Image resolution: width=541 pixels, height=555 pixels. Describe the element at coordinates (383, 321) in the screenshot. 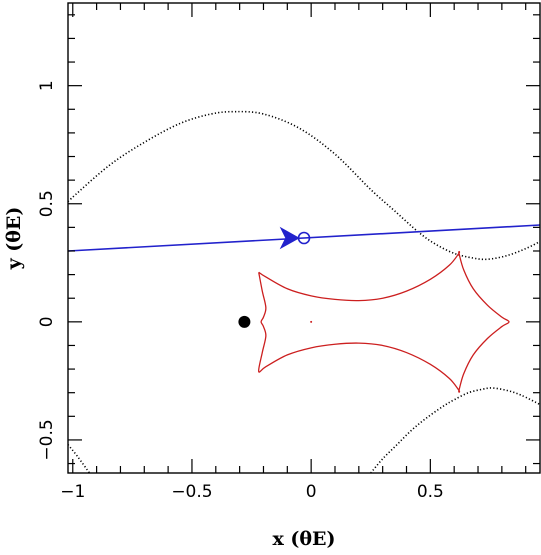

I see `caustic-line` at that location.